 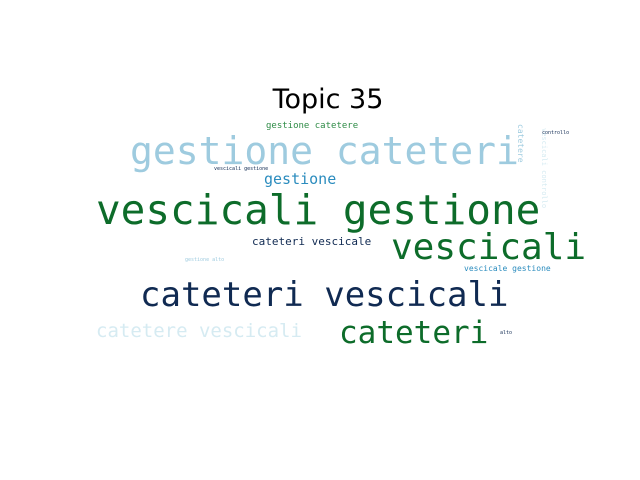 What do you see at coordinates (506, 333) in the screenshot?
I see `word-alto: alto` at bounding box center [506, 333].